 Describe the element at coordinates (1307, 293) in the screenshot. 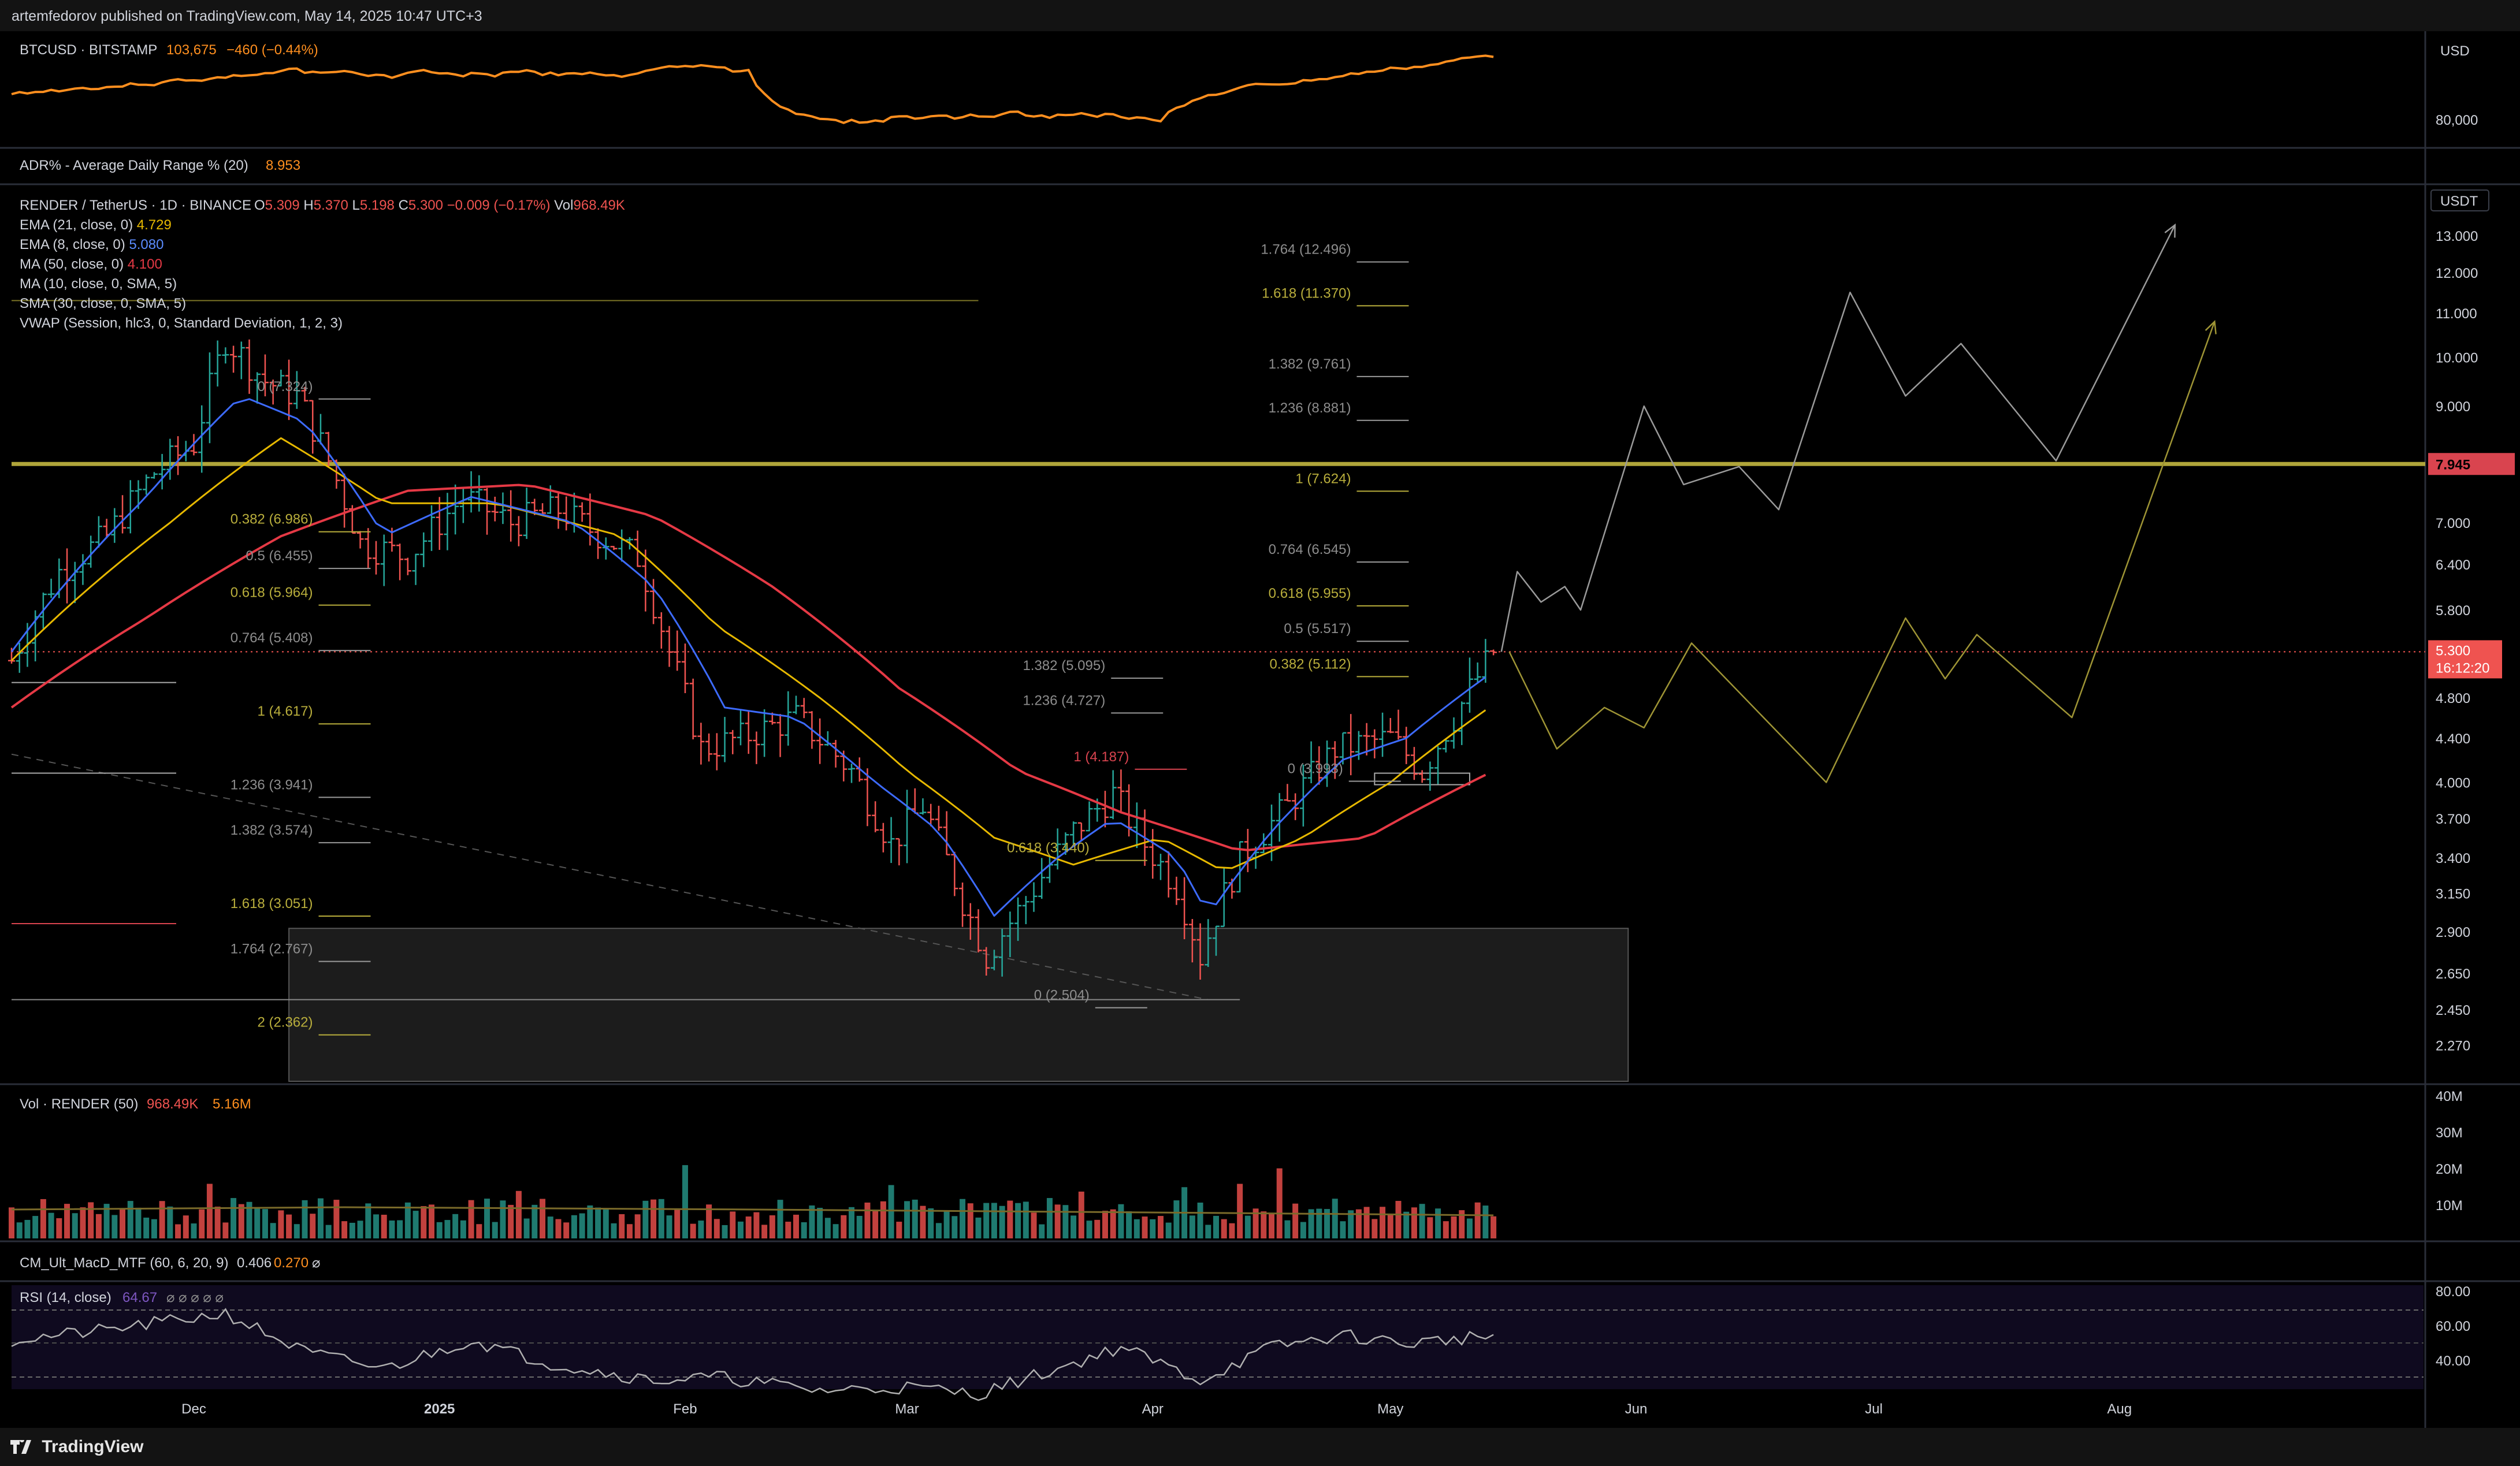

I see `fib-label: 1.618 (11.370)` at that location.